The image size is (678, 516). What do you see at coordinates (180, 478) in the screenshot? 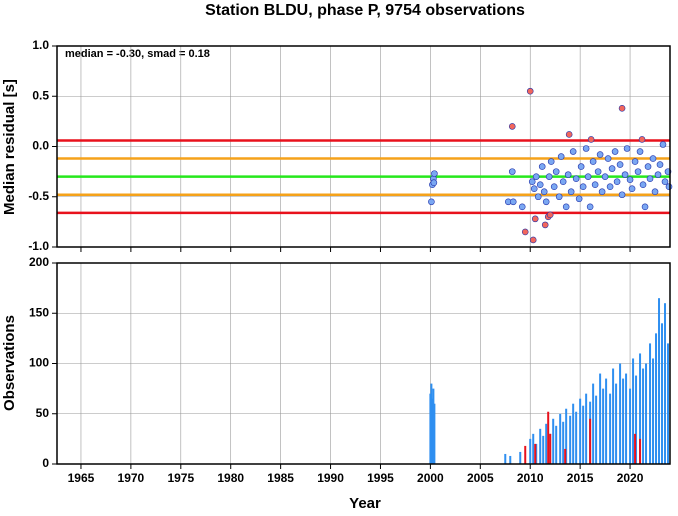
I see `x-tick-label: 1975` at bounding box center [180, 478].